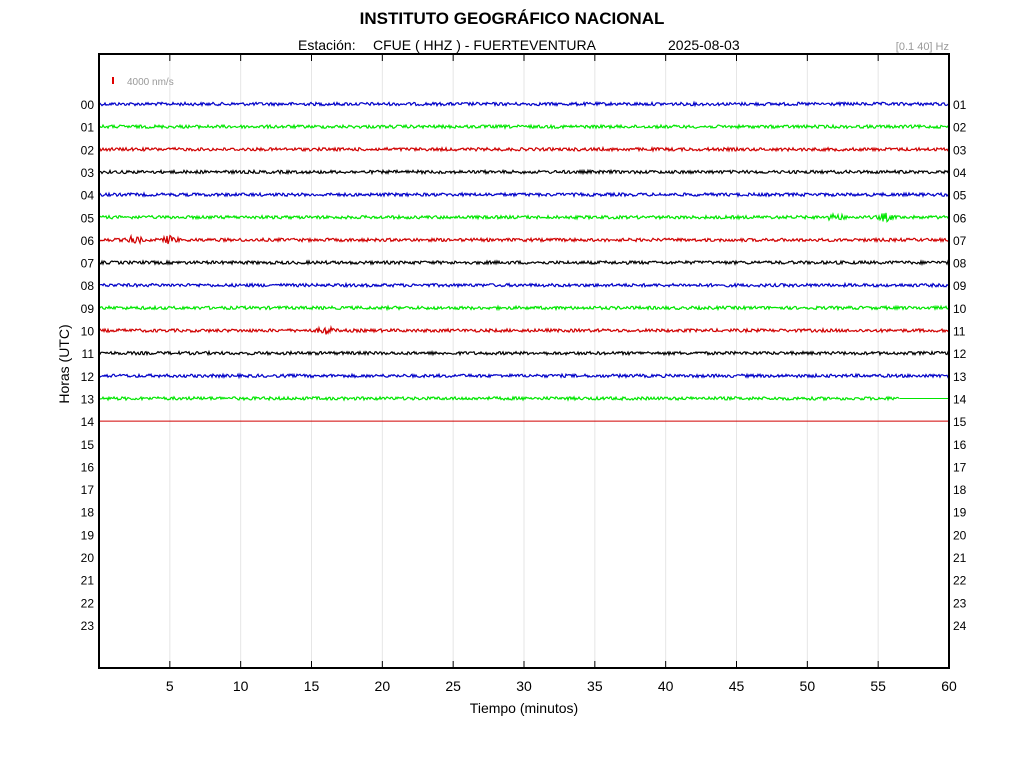 This screenshot has width=1024, height=768. What do you see at coordinates (808, 686) in the screenshot?
I see `x-tick-label: 50` at bounding box center [808, 686].